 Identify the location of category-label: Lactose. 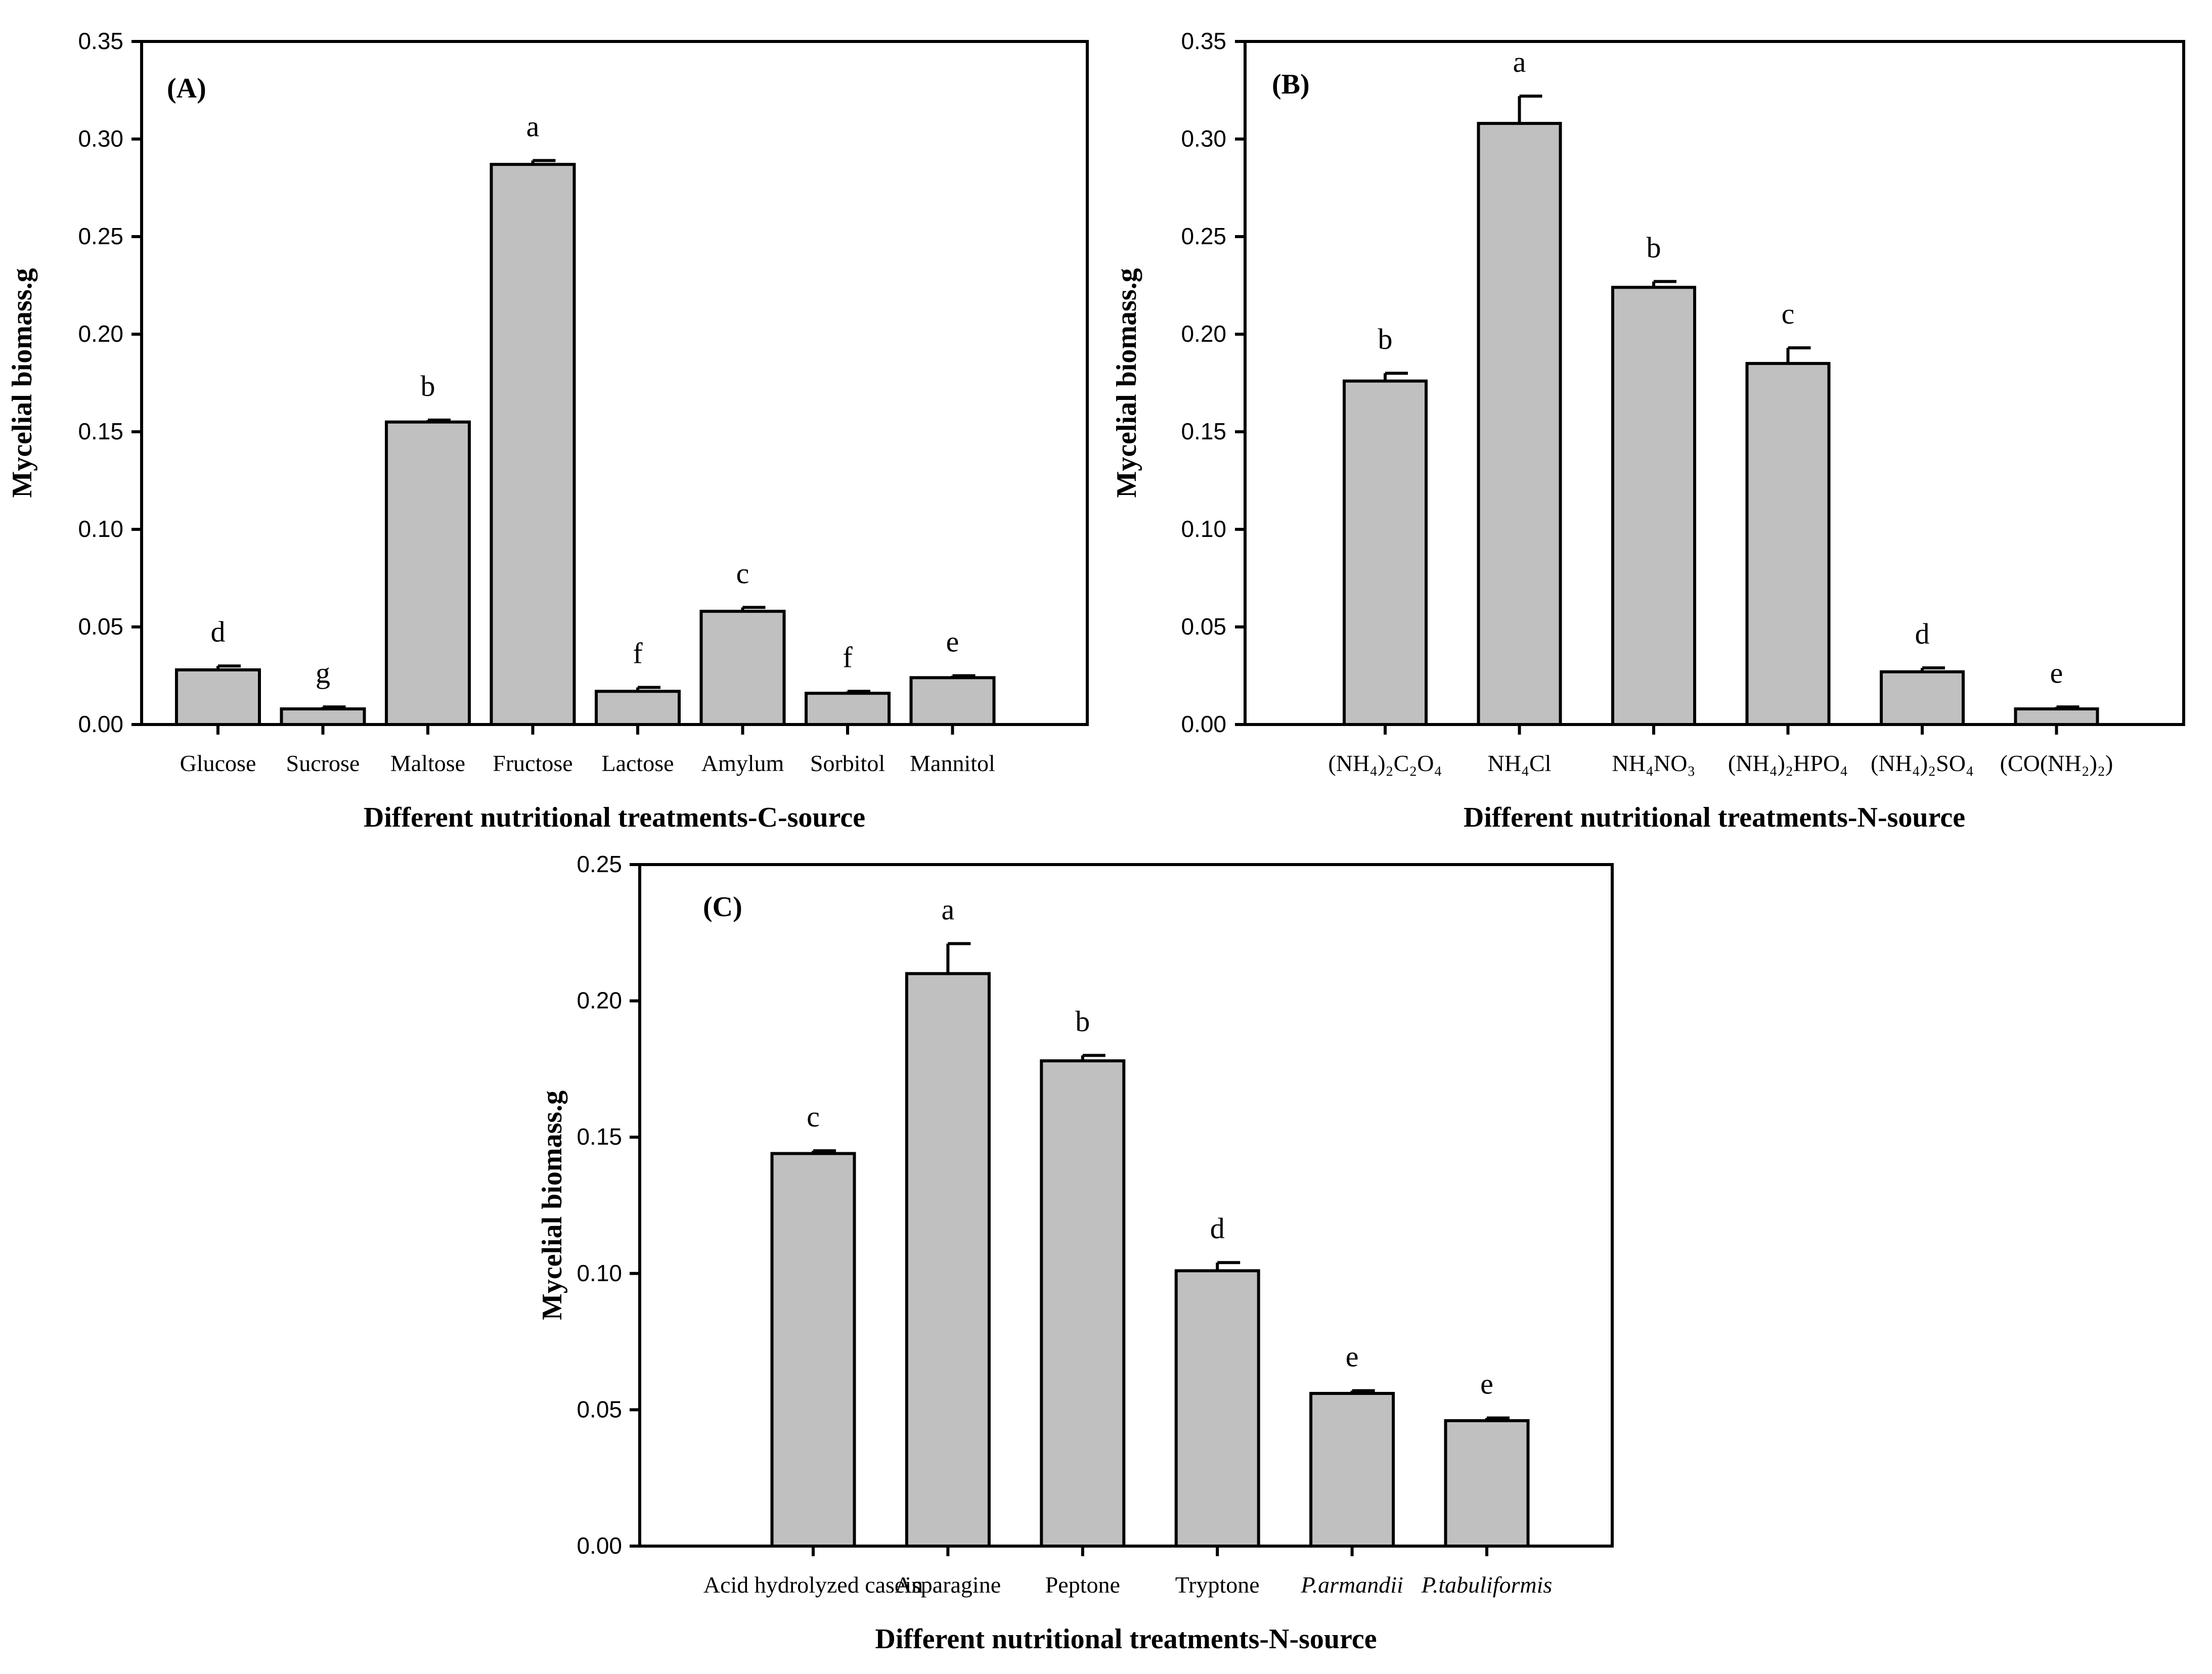
(637, 763).